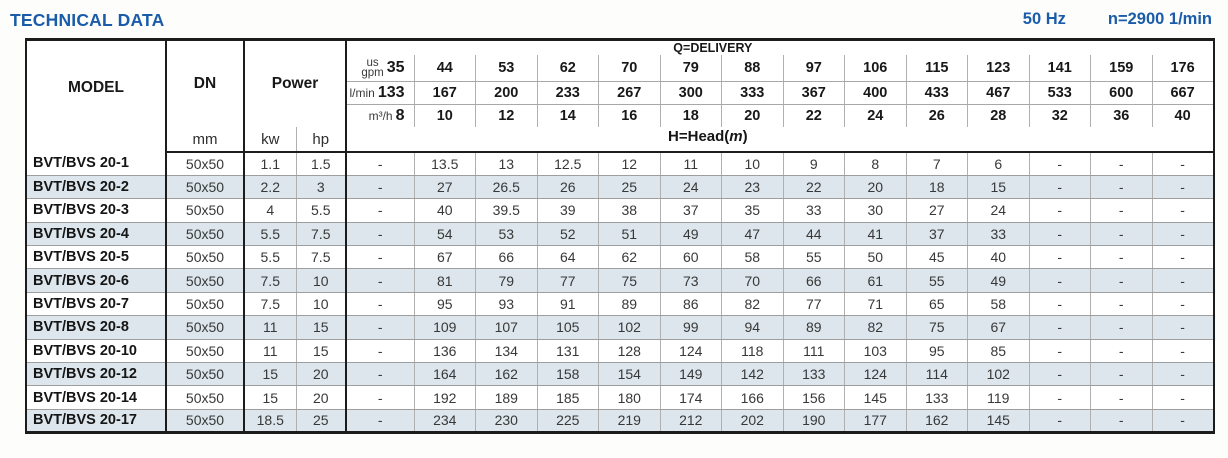 The image size is (1228, 458). Describe the element at coordinates (620, 140) in the screenshot. I see `sub-units-row: mm kw hp H=Head(m)` at that location.